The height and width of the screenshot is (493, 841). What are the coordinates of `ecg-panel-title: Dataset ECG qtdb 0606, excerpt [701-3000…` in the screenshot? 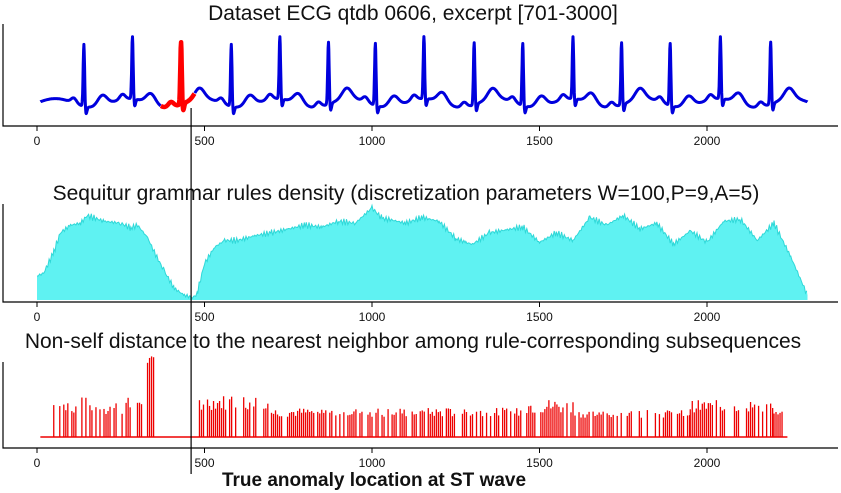 It's located at (413, 13).